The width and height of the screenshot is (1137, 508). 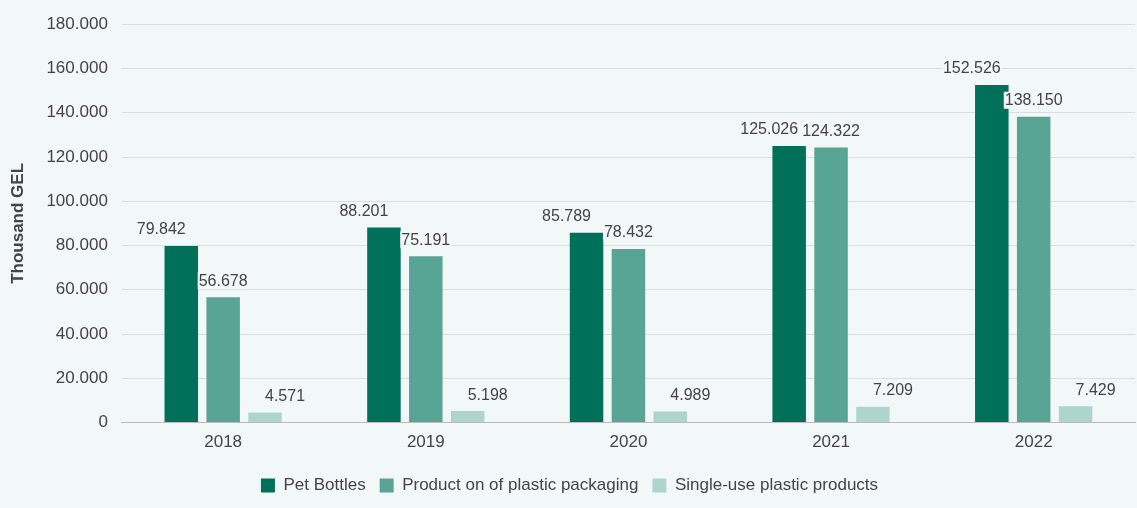 What do you see at coordinates (81, 245) in the screenshot?
I see `y-tick-label: 80.000` at bounding box center [81, 245].